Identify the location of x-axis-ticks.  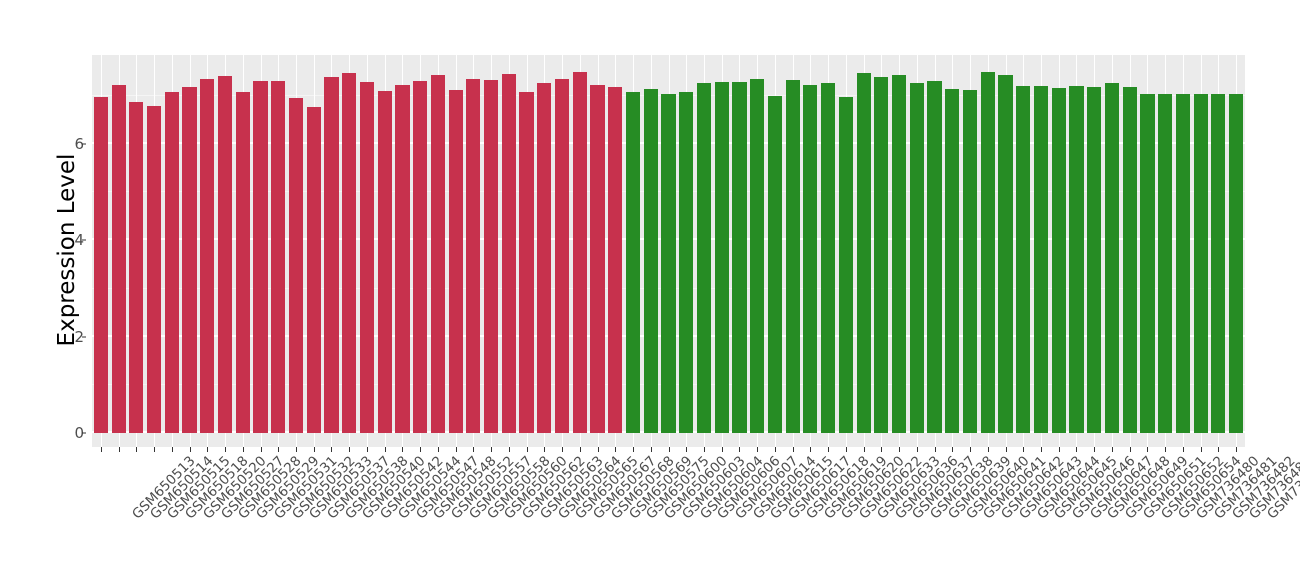
(668, 450).